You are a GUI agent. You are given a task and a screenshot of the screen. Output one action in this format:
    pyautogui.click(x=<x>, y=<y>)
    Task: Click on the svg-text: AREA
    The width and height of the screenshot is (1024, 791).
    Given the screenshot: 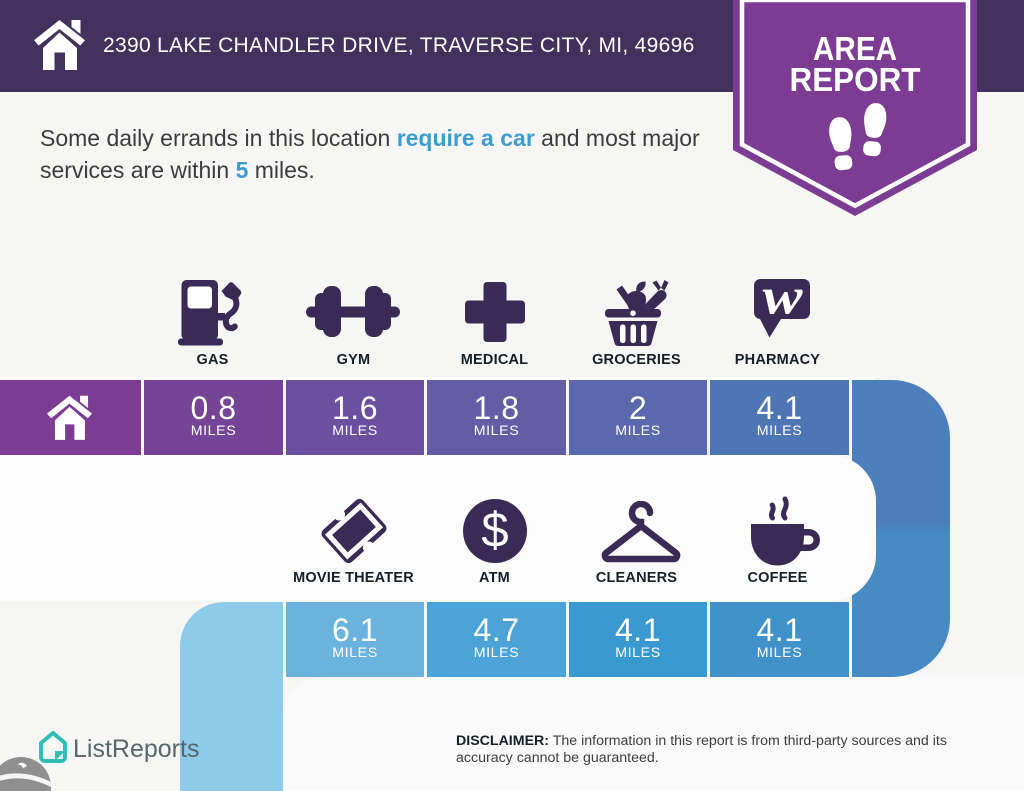 What is the action you would take?
    pyautogui.click(x=855, y=48)
    